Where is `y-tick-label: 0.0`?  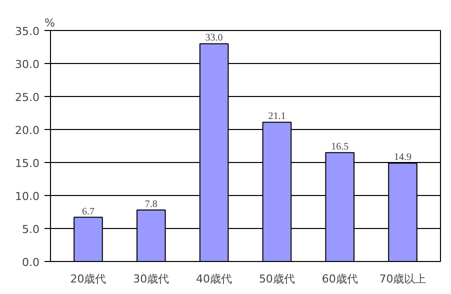 y-tick-label: 0.0 is located at coordinates (31, 262).